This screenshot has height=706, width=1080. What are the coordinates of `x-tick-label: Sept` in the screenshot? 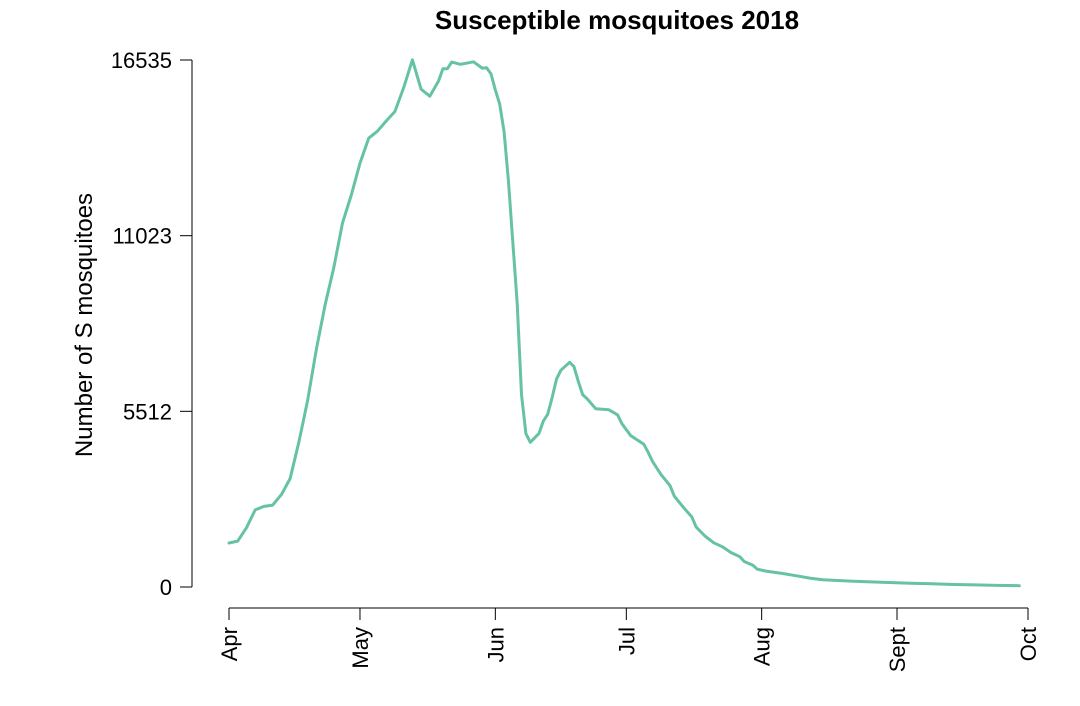 It's located at (897, 649).